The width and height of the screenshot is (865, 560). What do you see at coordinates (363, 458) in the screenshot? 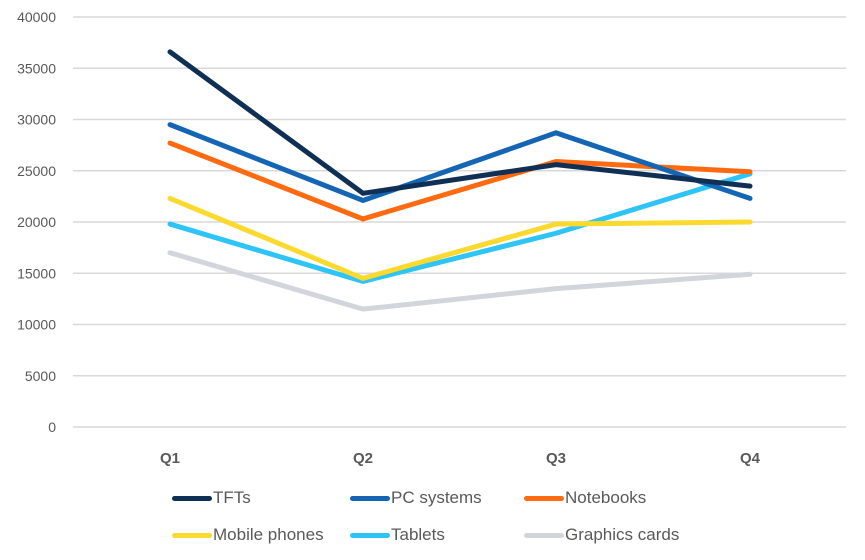
I see `x-tick-label: Q2` at bounding box center [363, 458].